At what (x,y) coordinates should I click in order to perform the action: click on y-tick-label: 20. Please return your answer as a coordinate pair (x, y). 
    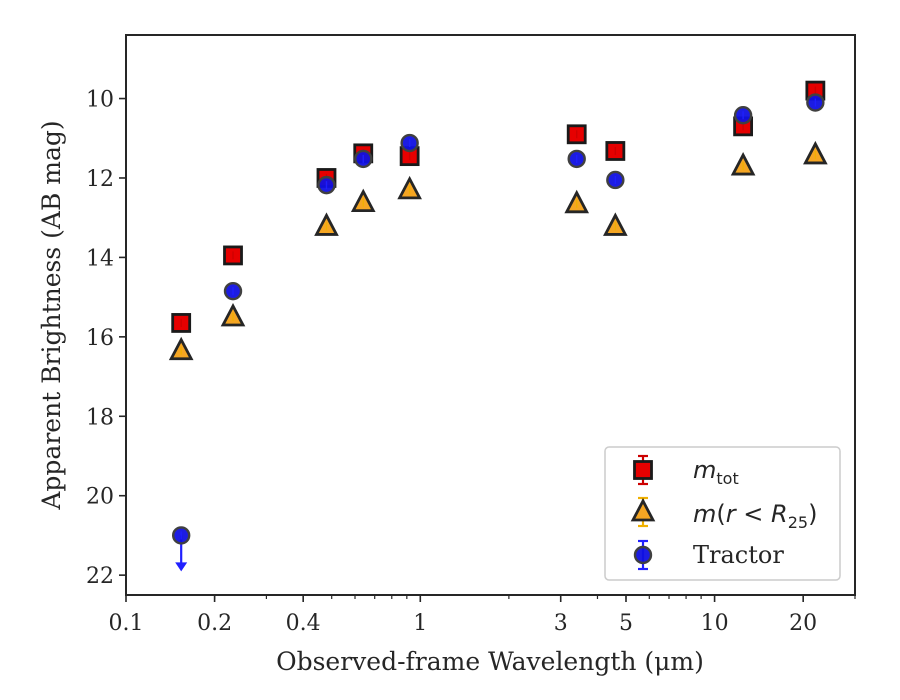
    Looking at the image, I should click on (100, 497).